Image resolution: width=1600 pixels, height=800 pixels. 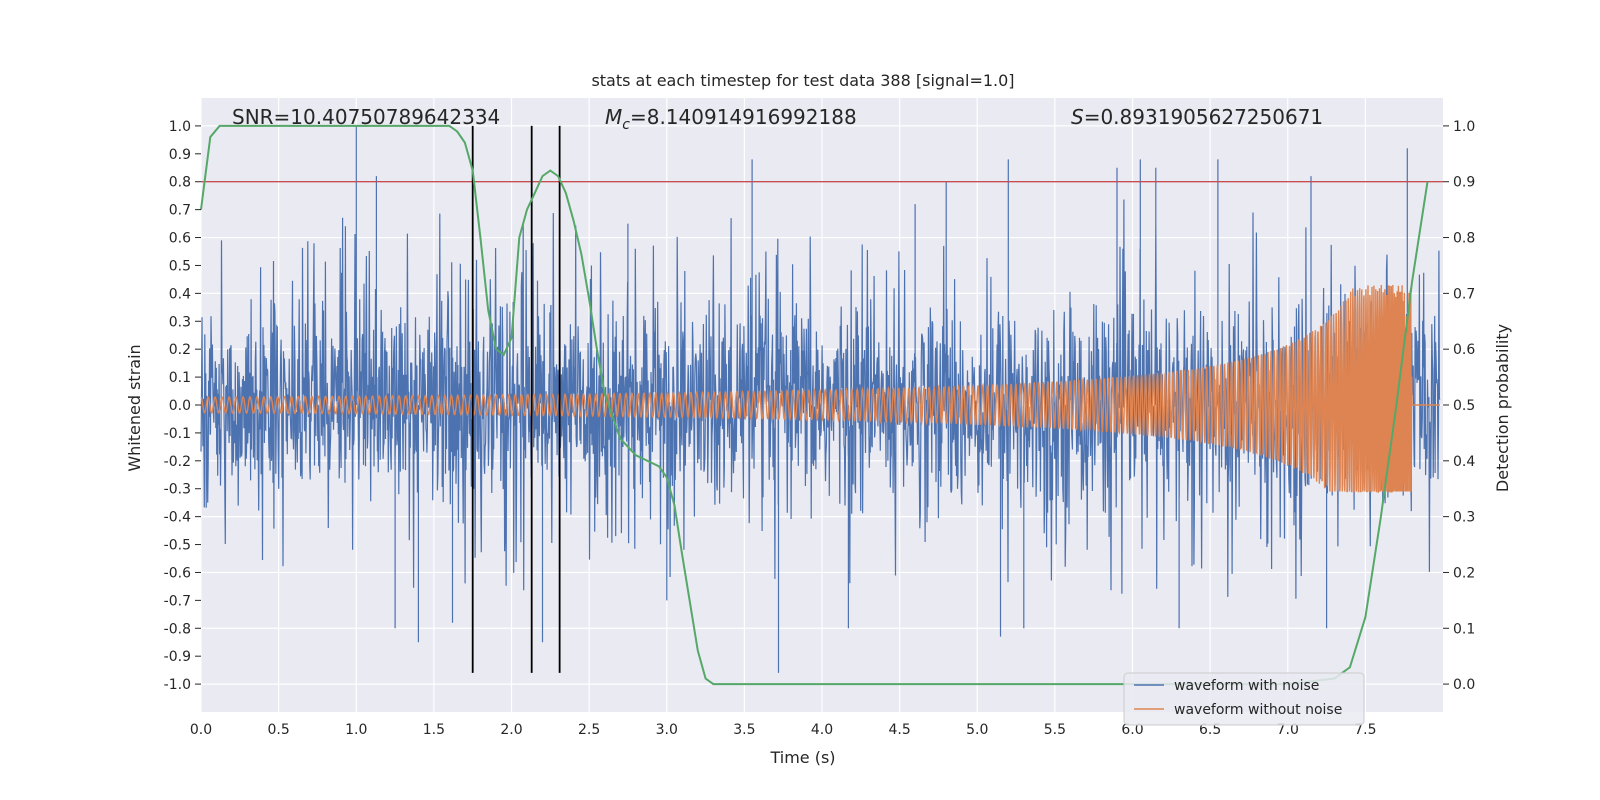 What do you see at coordinates (1464, 518) in the screenshot?
I see `y-right-tick-label: 0.3` at bounding box center [1464, 518].